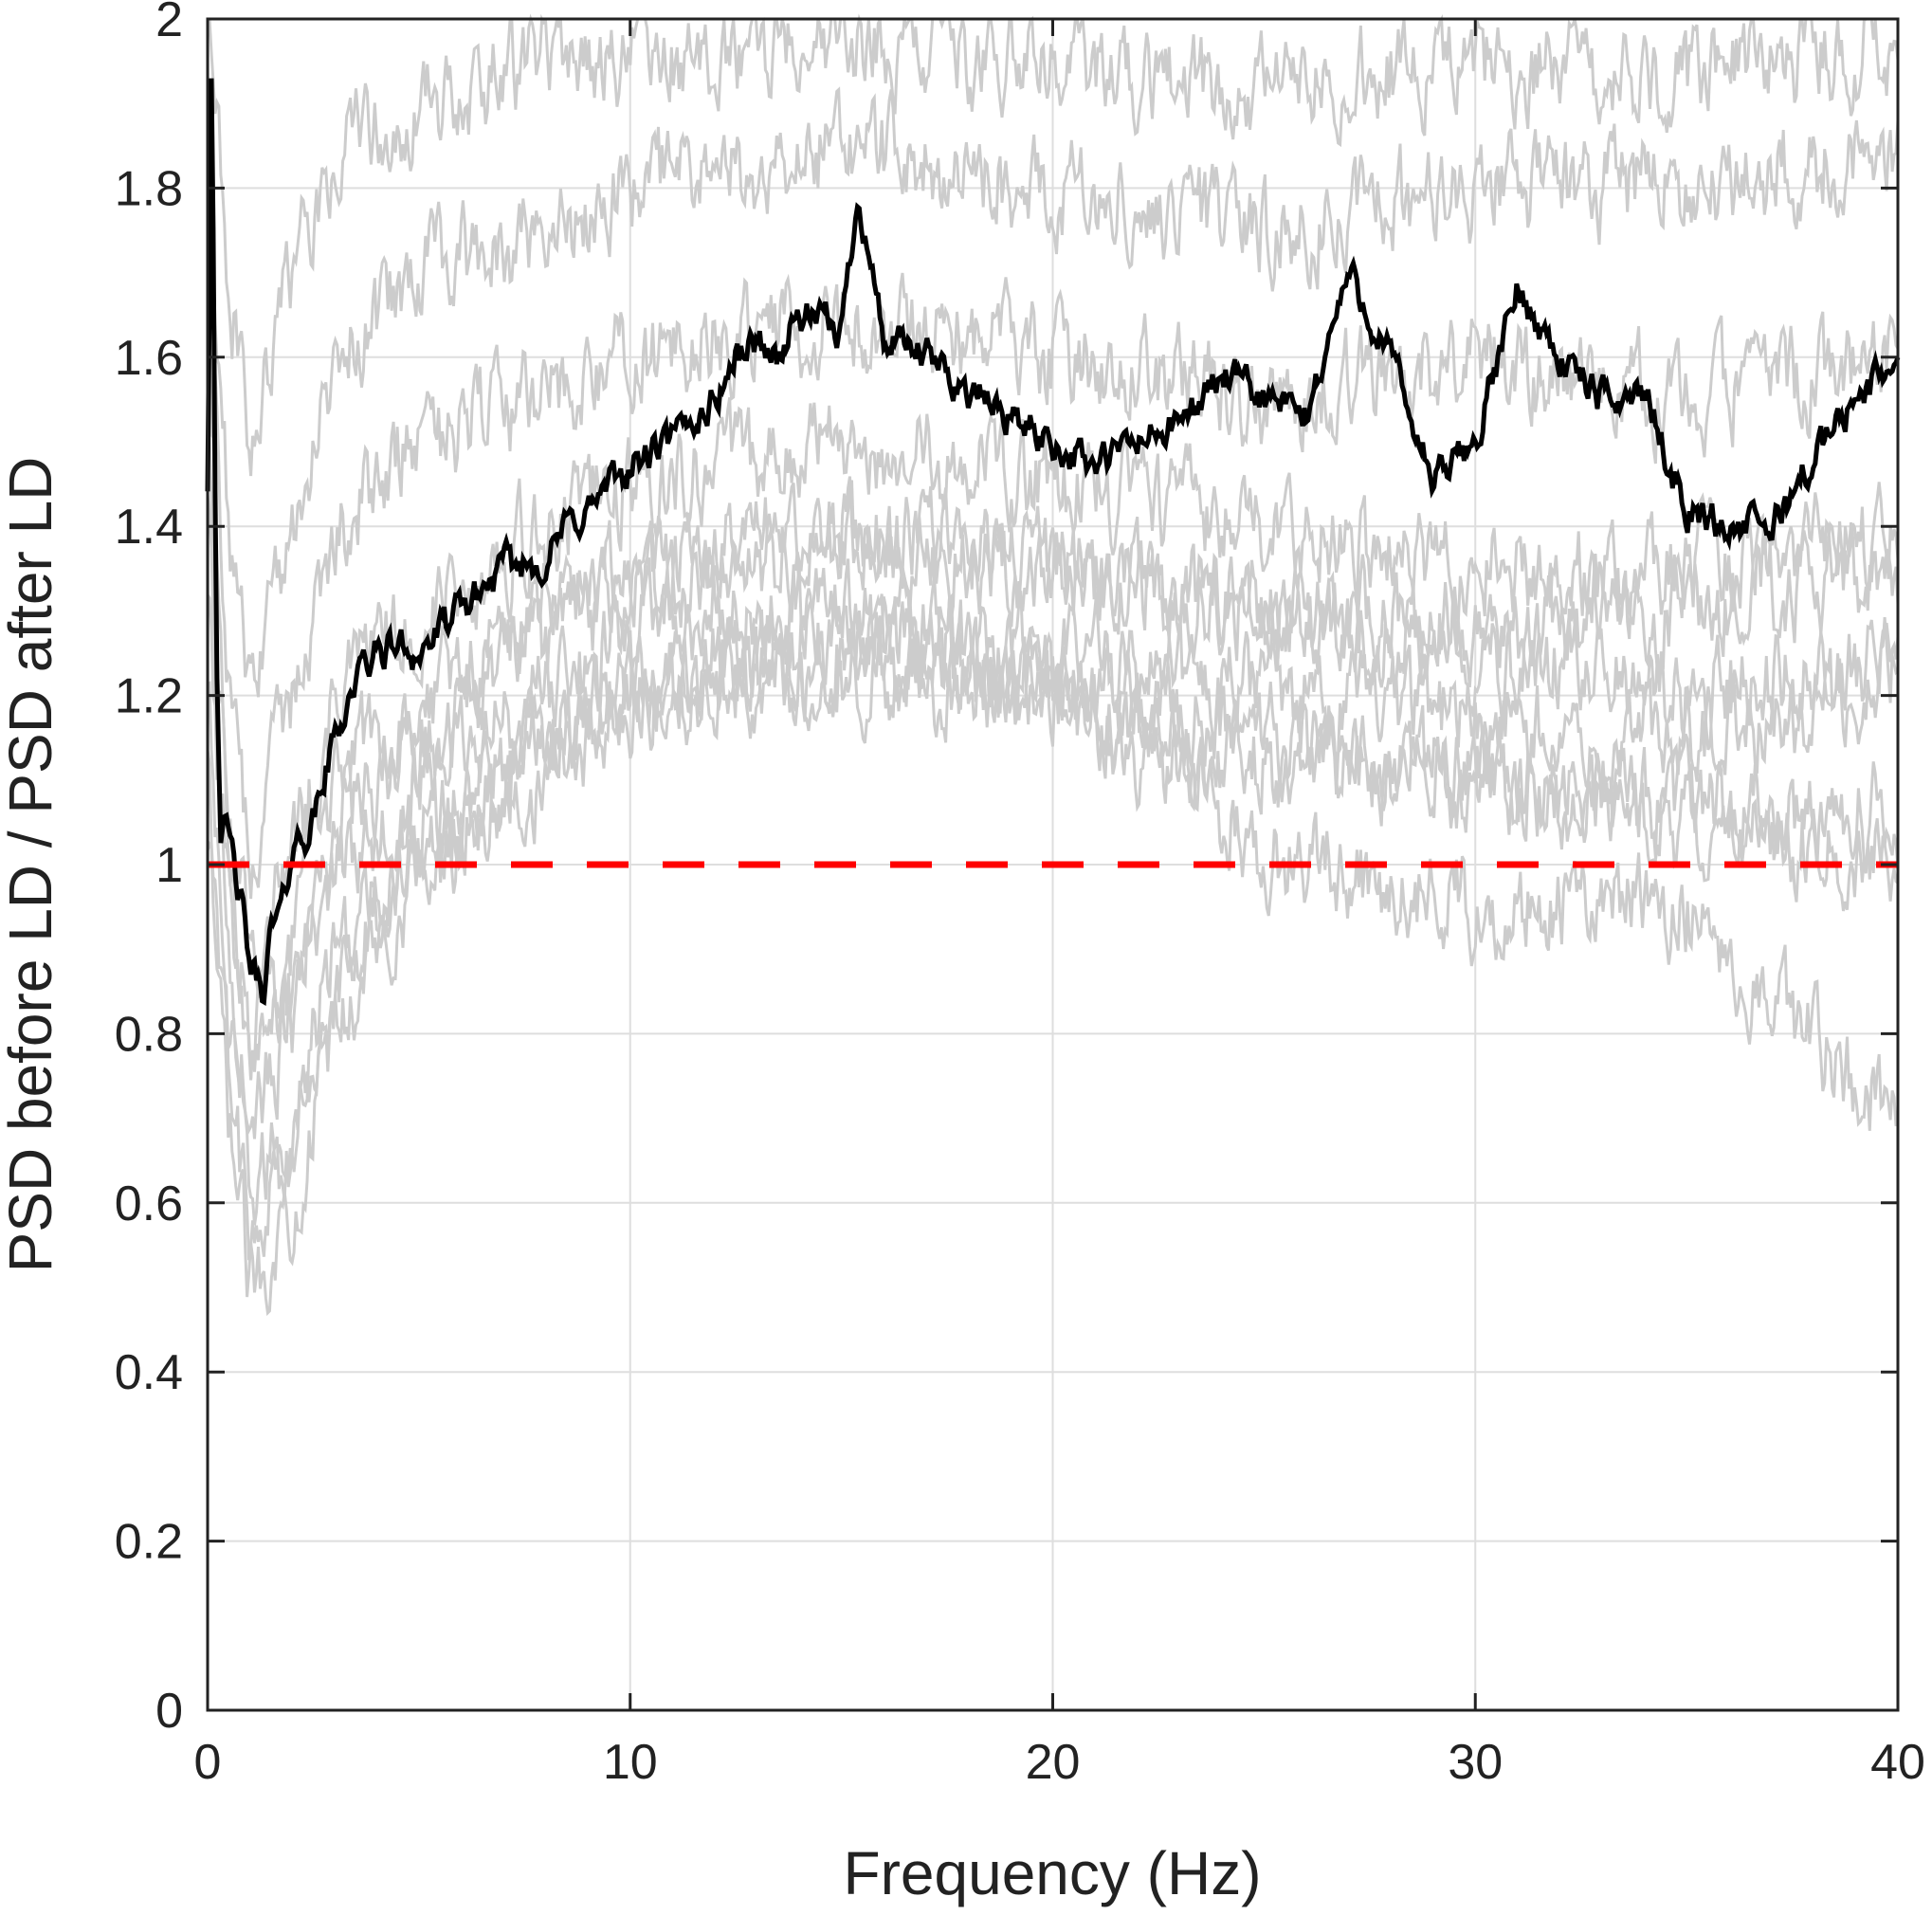  What do you see at coordinates (169, 1711) in the screenshot?
I see `y-tick-label: 0` at bounding box center [169, 1711].